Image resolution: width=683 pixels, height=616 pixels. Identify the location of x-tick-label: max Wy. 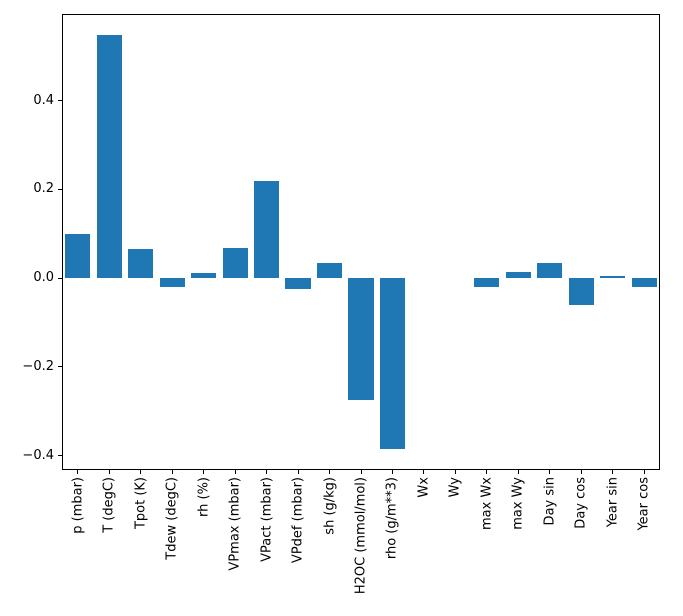
(518, 503).